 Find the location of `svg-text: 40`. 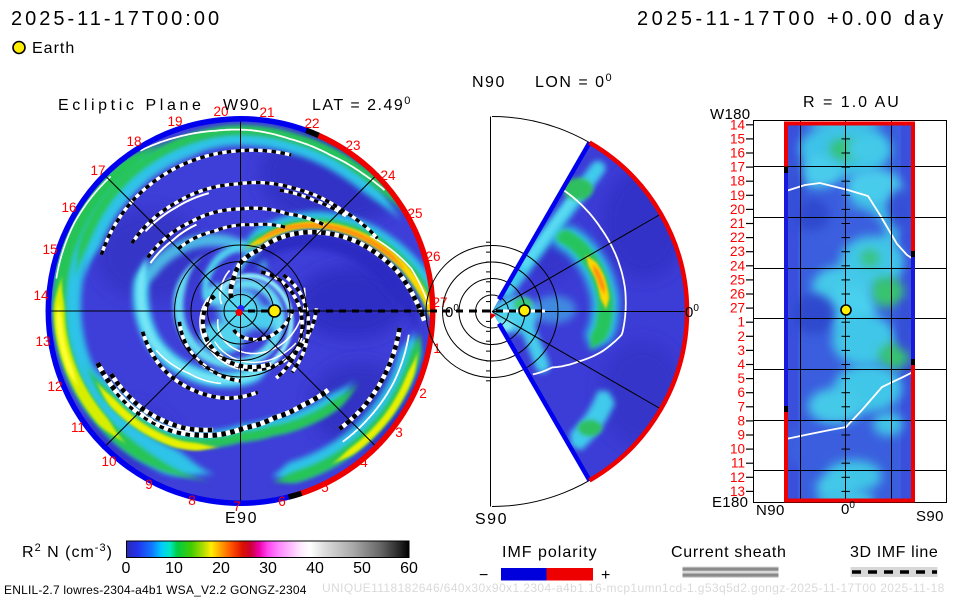

svg-text: 40 is located at coordinates (315, 568).